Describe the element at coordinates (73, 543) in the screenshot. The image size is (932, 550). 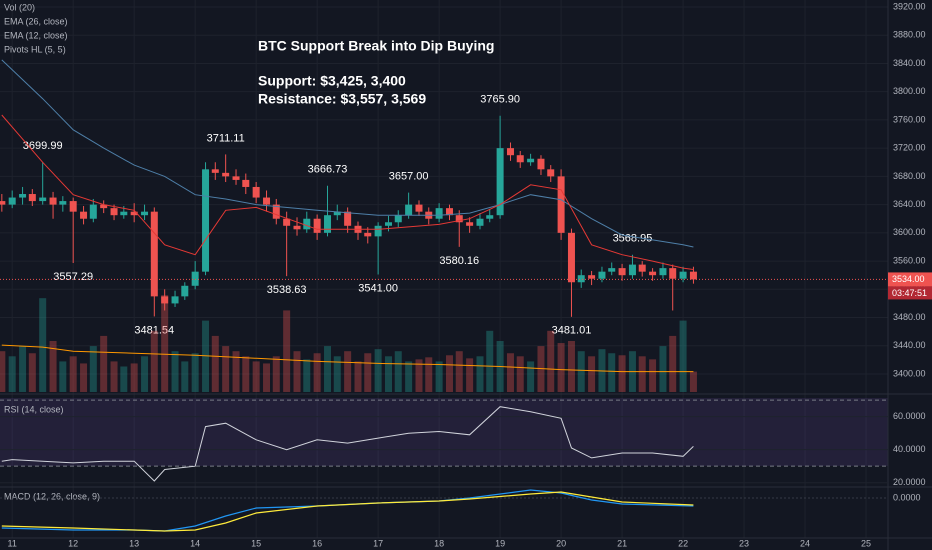
I see `x-tick-label: 12` at that location.